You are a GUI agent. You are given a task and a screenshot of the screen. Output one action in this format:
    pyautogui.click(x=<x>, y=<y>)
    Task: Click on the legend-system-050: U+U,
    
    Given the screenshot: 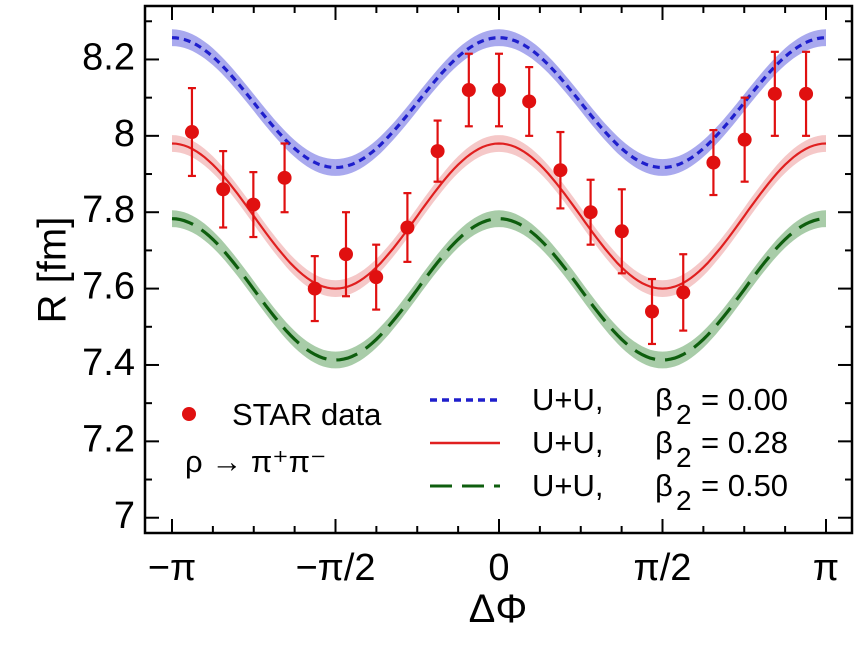 What is the action you would take?
    pyautogui.click(x=568, y=485)
    